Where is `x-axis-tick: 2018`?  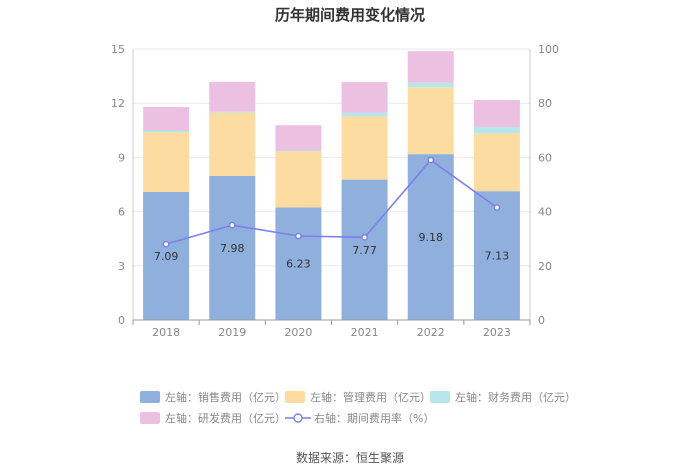 x-axis-tick: 2018 is located at coordinates (166, 332).